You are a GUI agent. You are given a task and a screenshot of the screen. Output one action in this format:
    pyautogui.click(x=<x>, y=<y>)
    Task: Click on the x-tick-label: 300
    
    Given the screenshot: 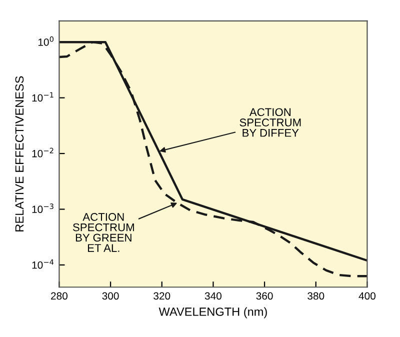 What is the action you would take?
    pyautogui.click(x=110, y=296)
    